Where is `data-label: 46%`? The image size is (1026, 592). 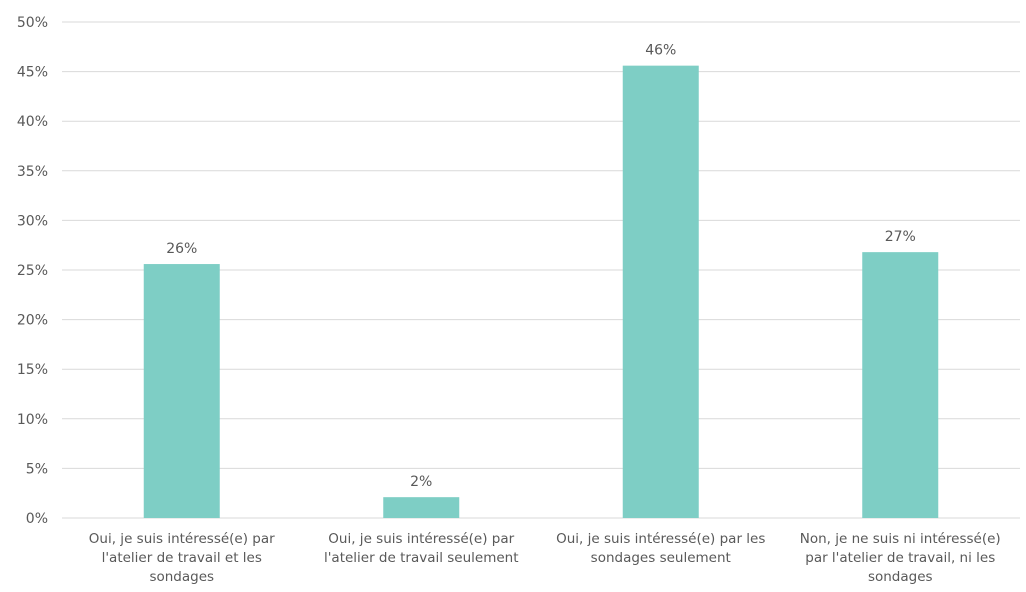 data-label: 46% is located at coordinates (660, 51).